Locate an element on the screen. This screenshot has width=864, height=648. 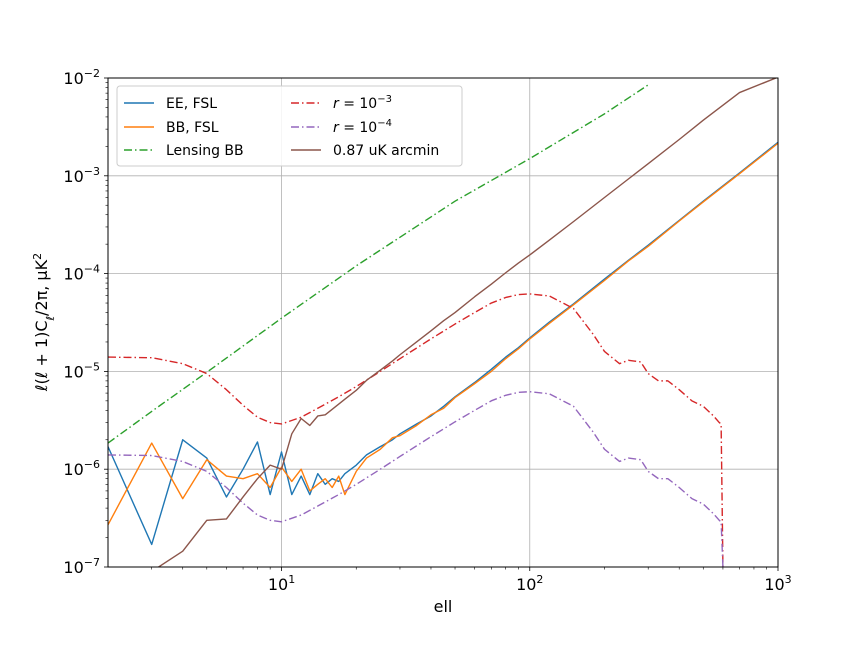
legend-label: r = 10−3 is located at coordinates (362, 103).